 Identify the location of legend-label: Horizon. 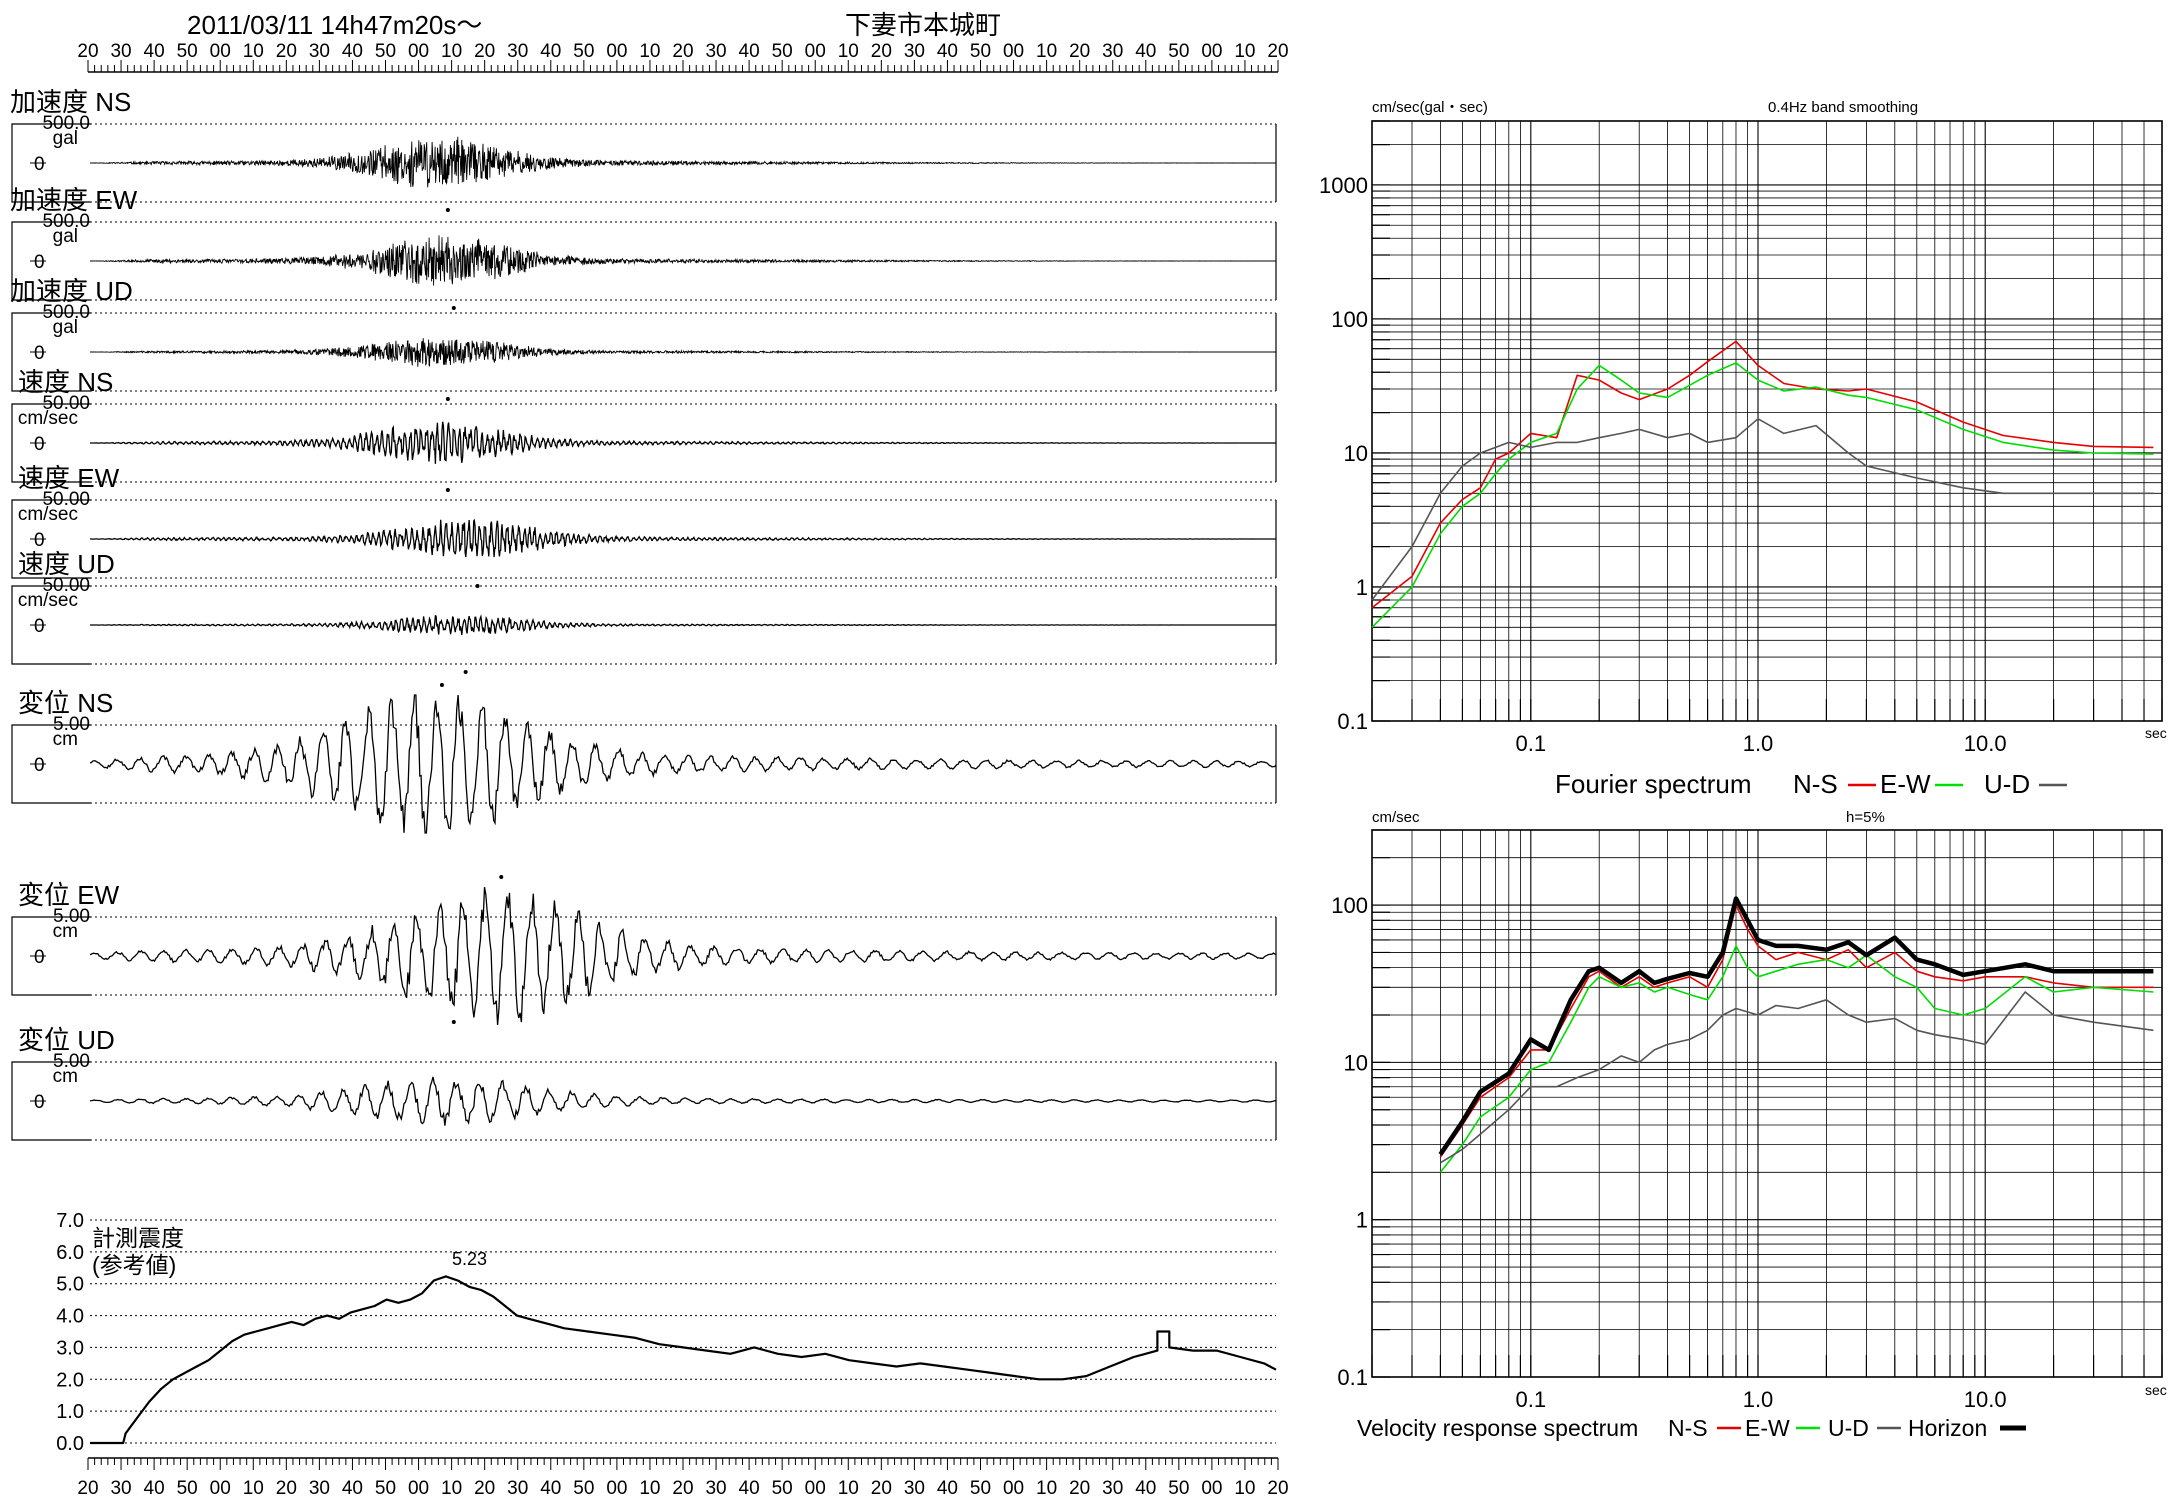
(1947, 1428).